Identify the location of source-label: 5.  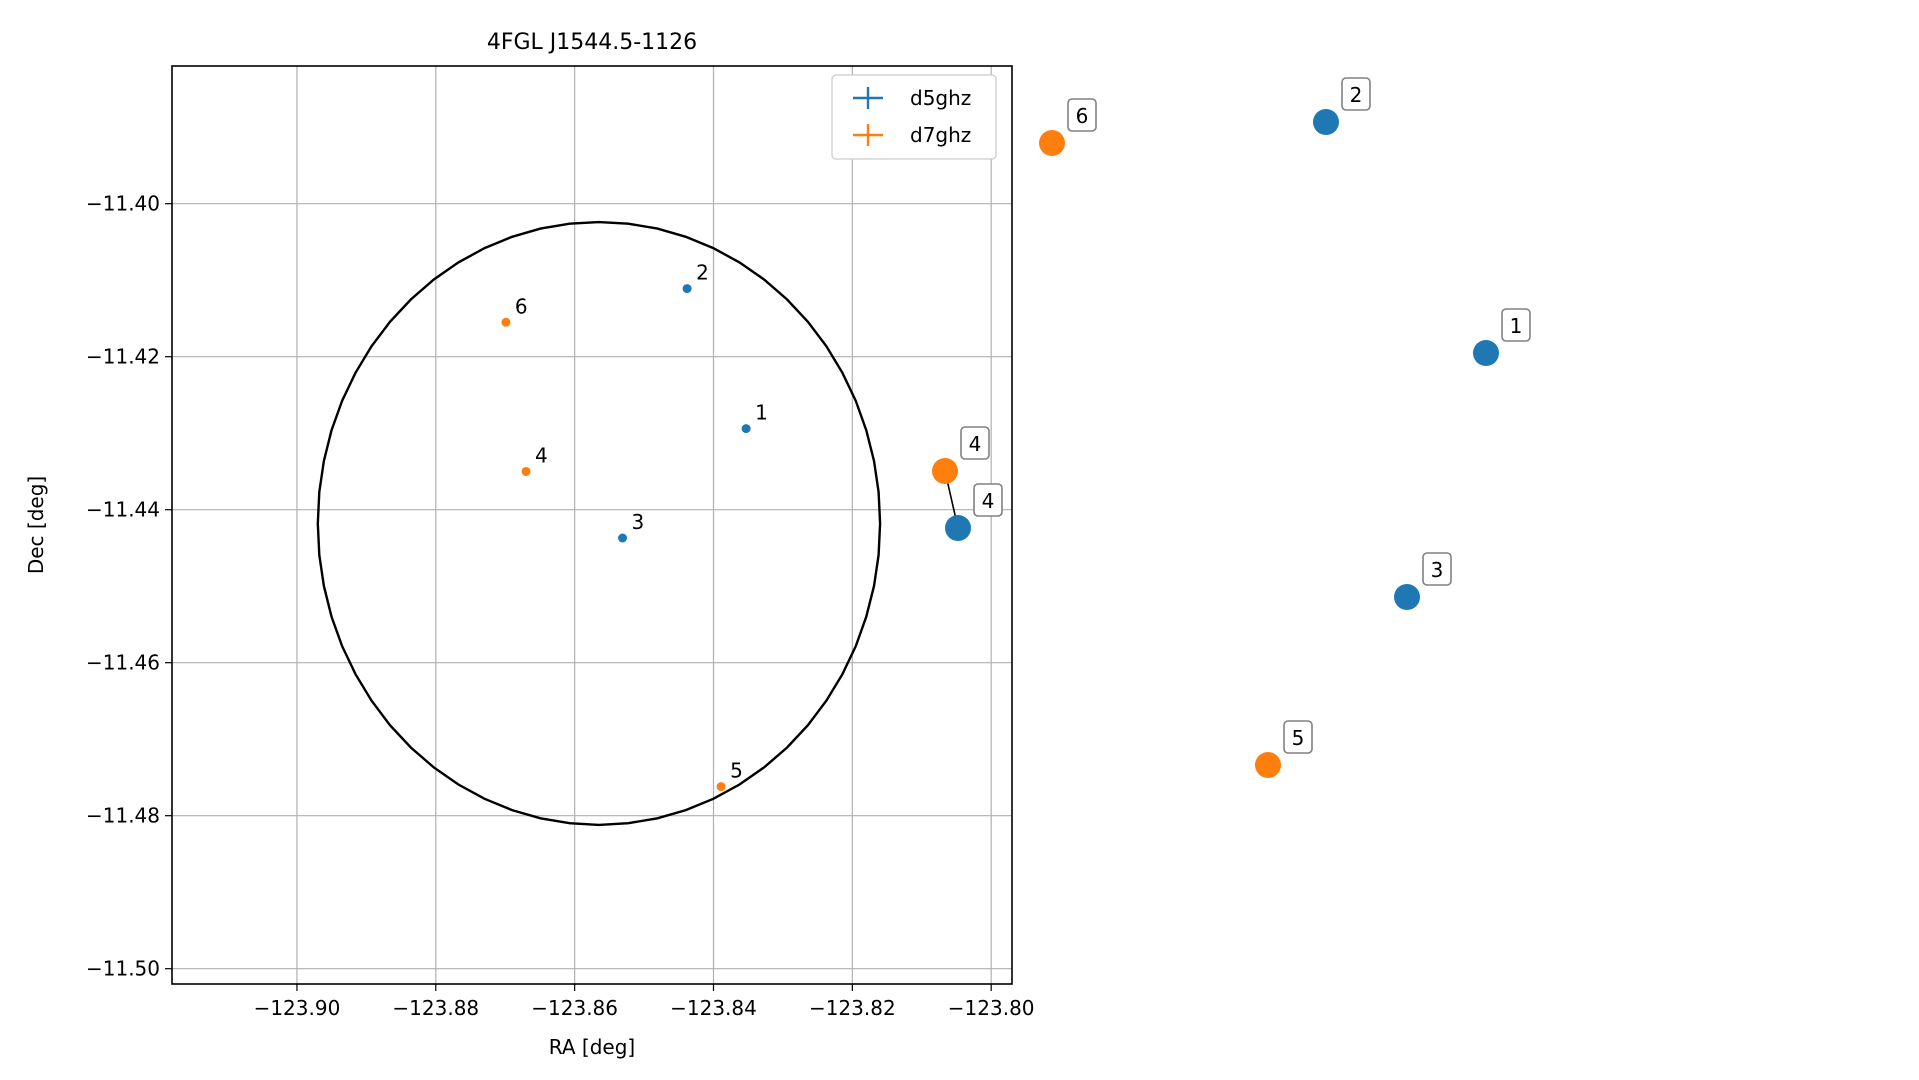
(1298, 738).